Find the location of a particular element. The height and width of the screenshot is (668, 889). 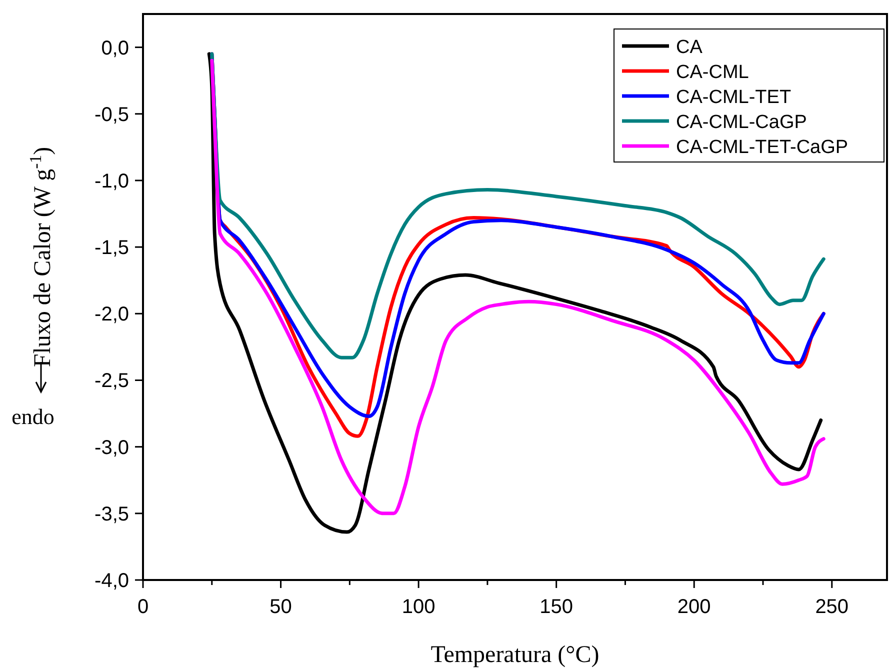

x-axis-title: Temperatura (°C) is located at coordinates (515, 655).